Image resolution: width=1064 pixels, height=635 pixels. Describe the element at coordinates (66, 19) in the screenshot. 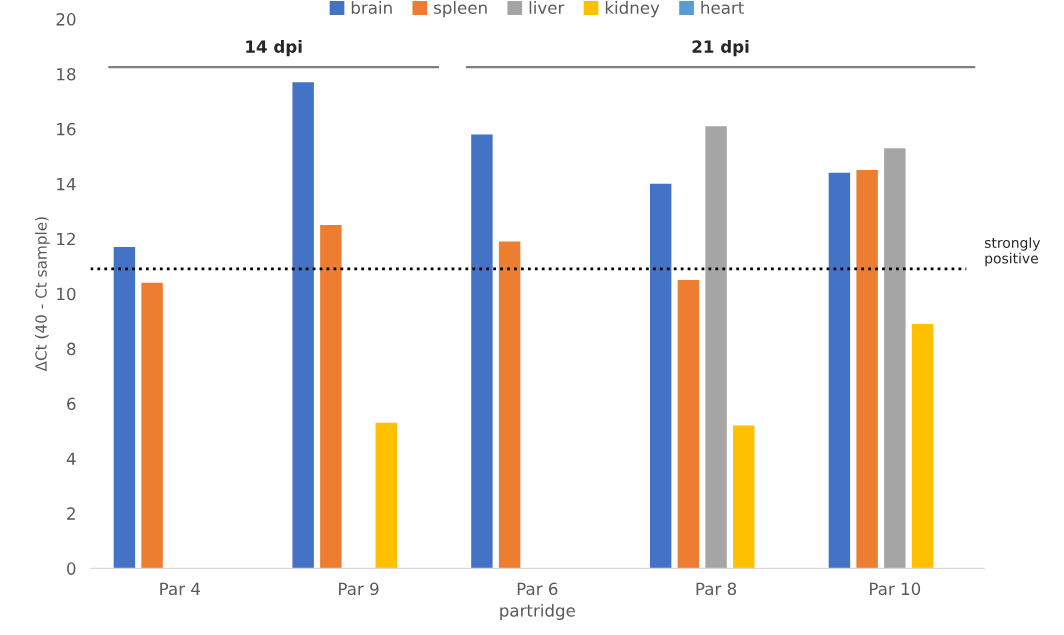

I see `y-tick-label: 20` at that location.